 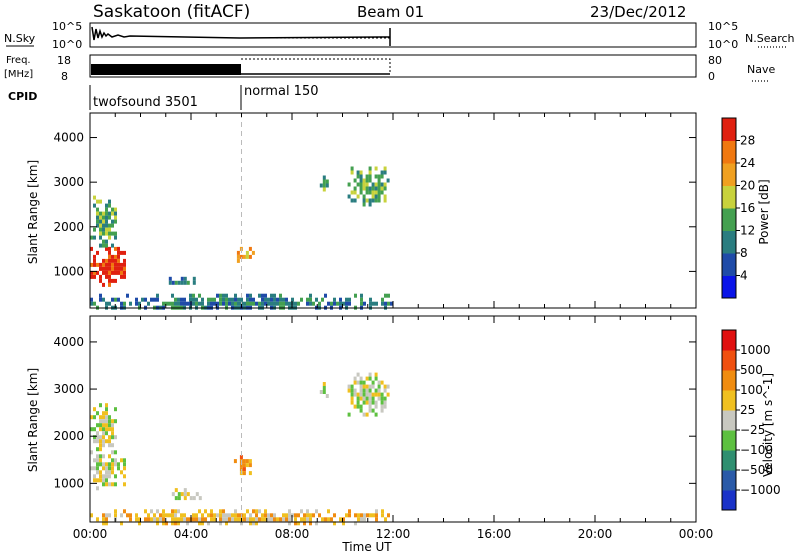 I want to click on cpid-label: CPID, so click(x=22, y=96).